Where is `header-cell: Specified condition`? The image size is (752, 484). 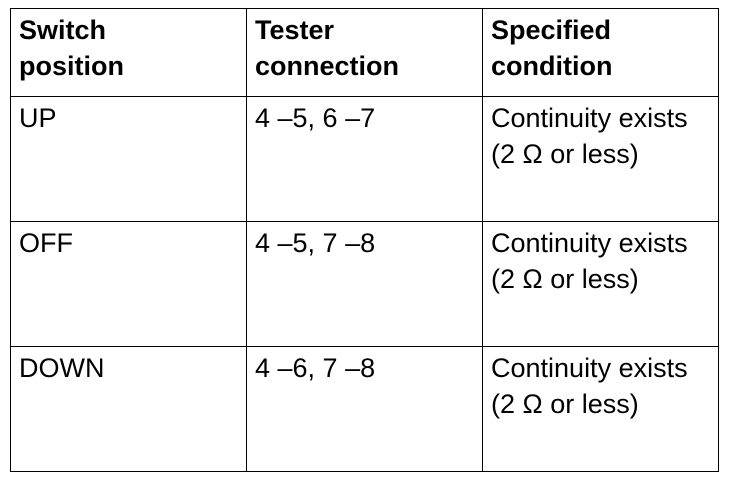
header-cell: Specified condition is located at coordinates (600, 52).